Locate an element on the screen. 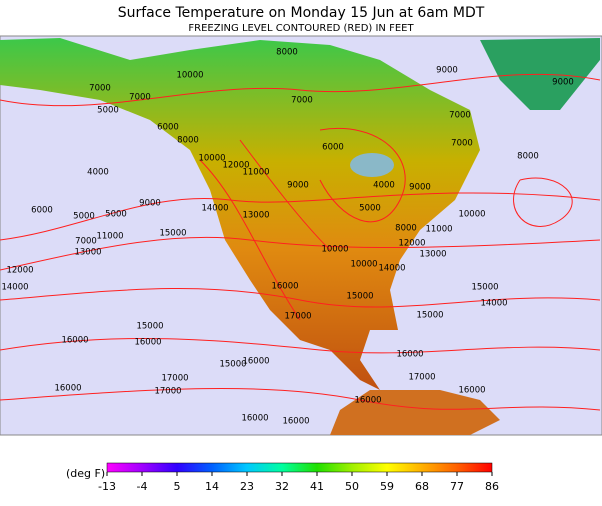  tick-label: 23 is located at coordinates (247, 486).